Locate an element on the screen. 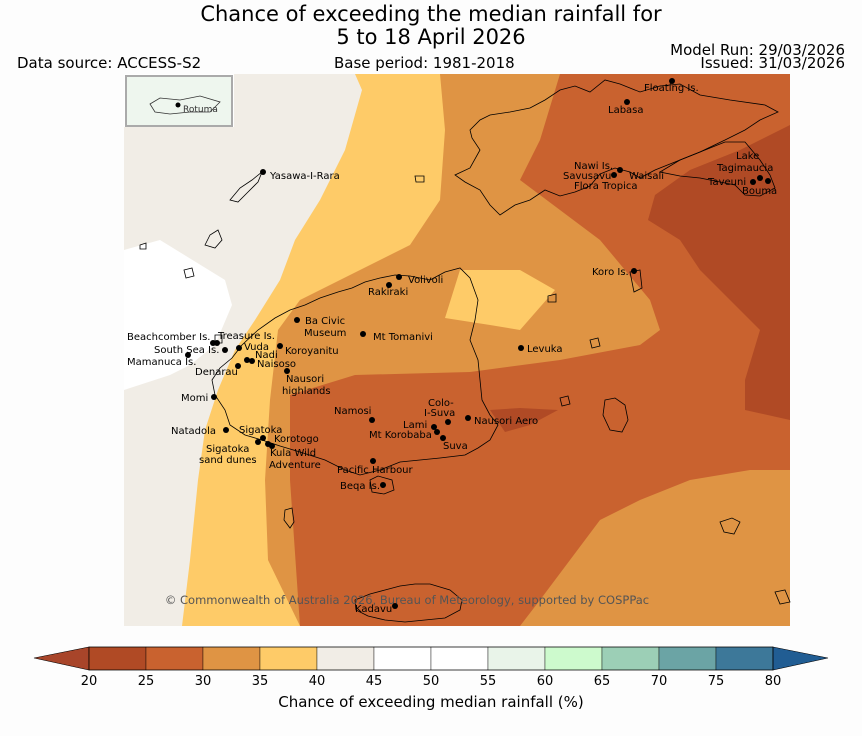  place-label: South Sea Is. is located at coordinates (186, 350).